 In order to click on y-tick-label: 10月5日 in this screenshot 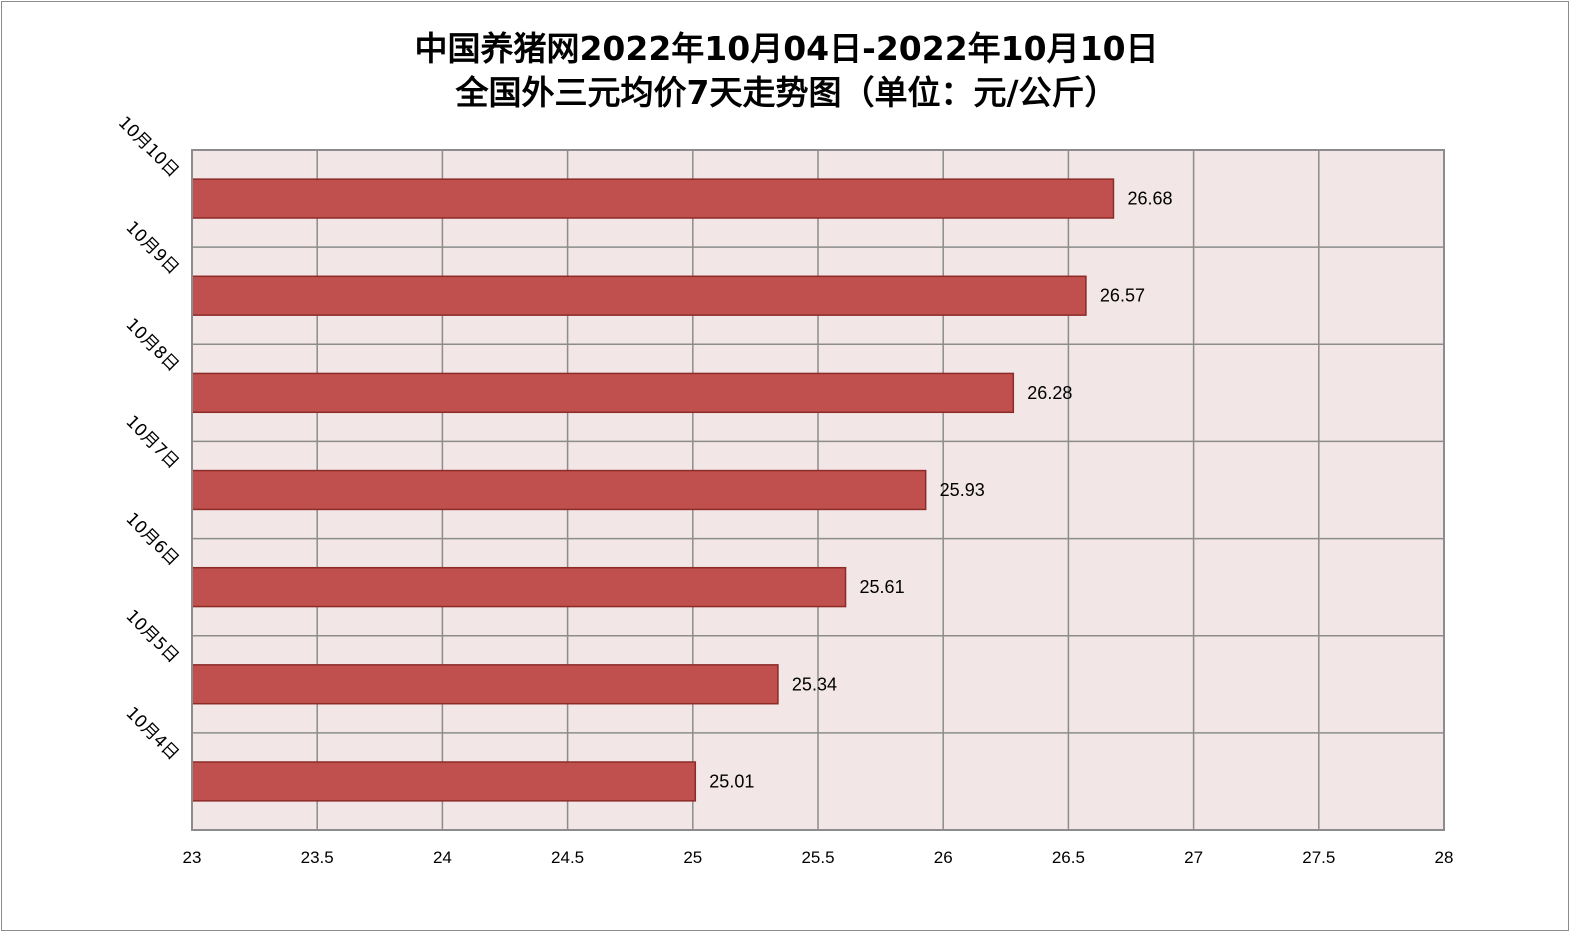, I will do `click(151, 636)`.